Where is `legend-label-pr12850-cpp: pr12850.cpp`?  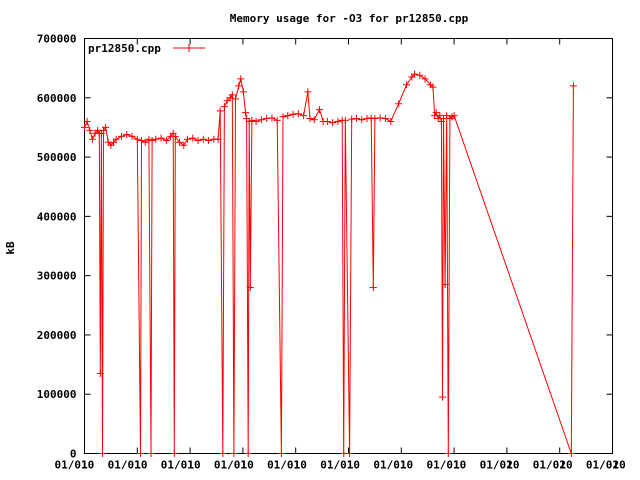 legend-label-pr12850-cpp: pr12850.cpp is located at coordinates (124, 48).